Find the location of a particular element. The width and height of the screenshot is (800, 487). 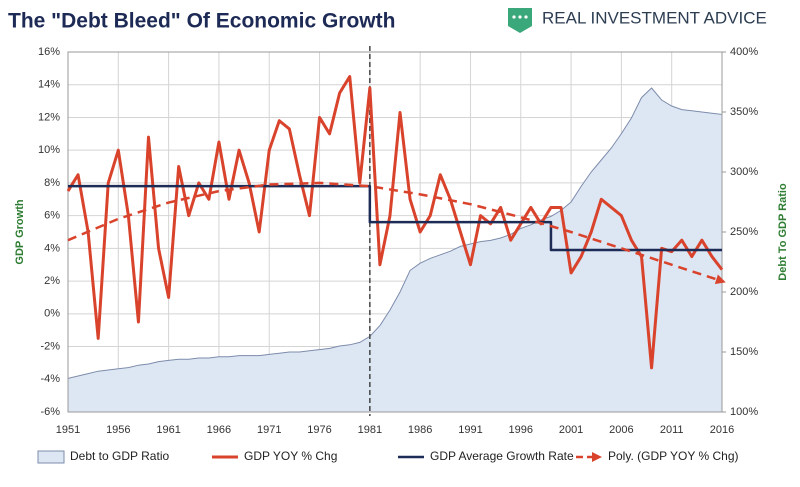

legend-label: GDP YOY % Chg is located at coordinates (290, 456).